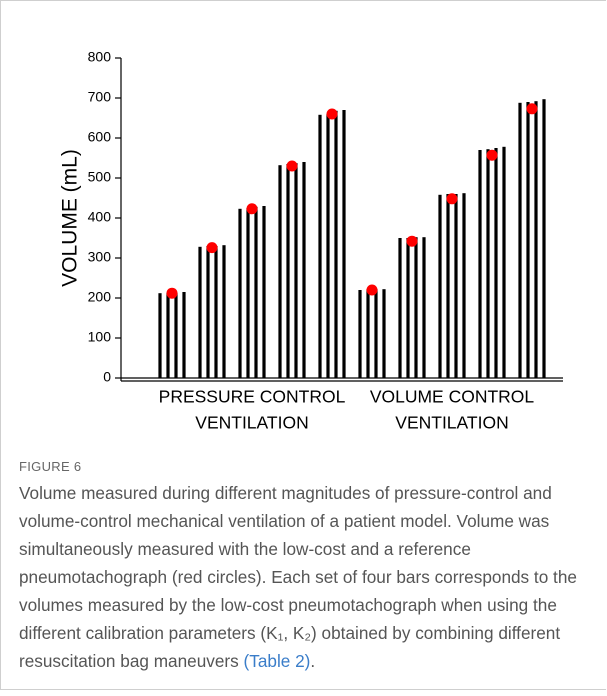 This screenshot has width=607, height=696. I want to click on y-tick-label: 200, so click(100, 297).